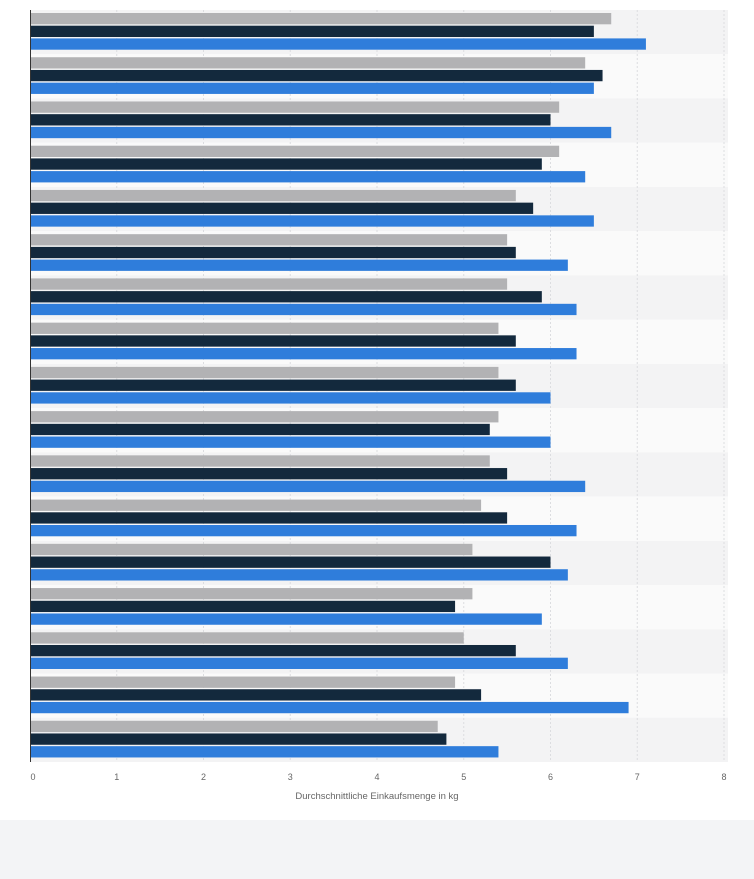 This screenshot has height=879, width=754. Describe the element at coordinates (637, 777) in the screenshot. I see `x-tick-label: 7` at that location.